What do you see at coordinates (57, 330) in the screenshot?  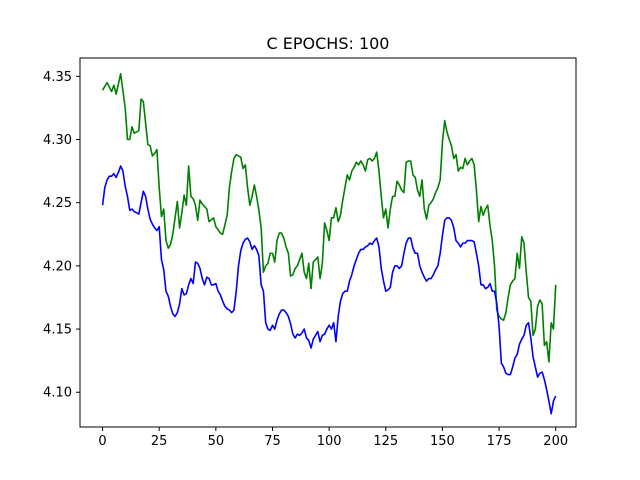 I see `y-tick-label: 4.15` at bounding box center [57, 330].